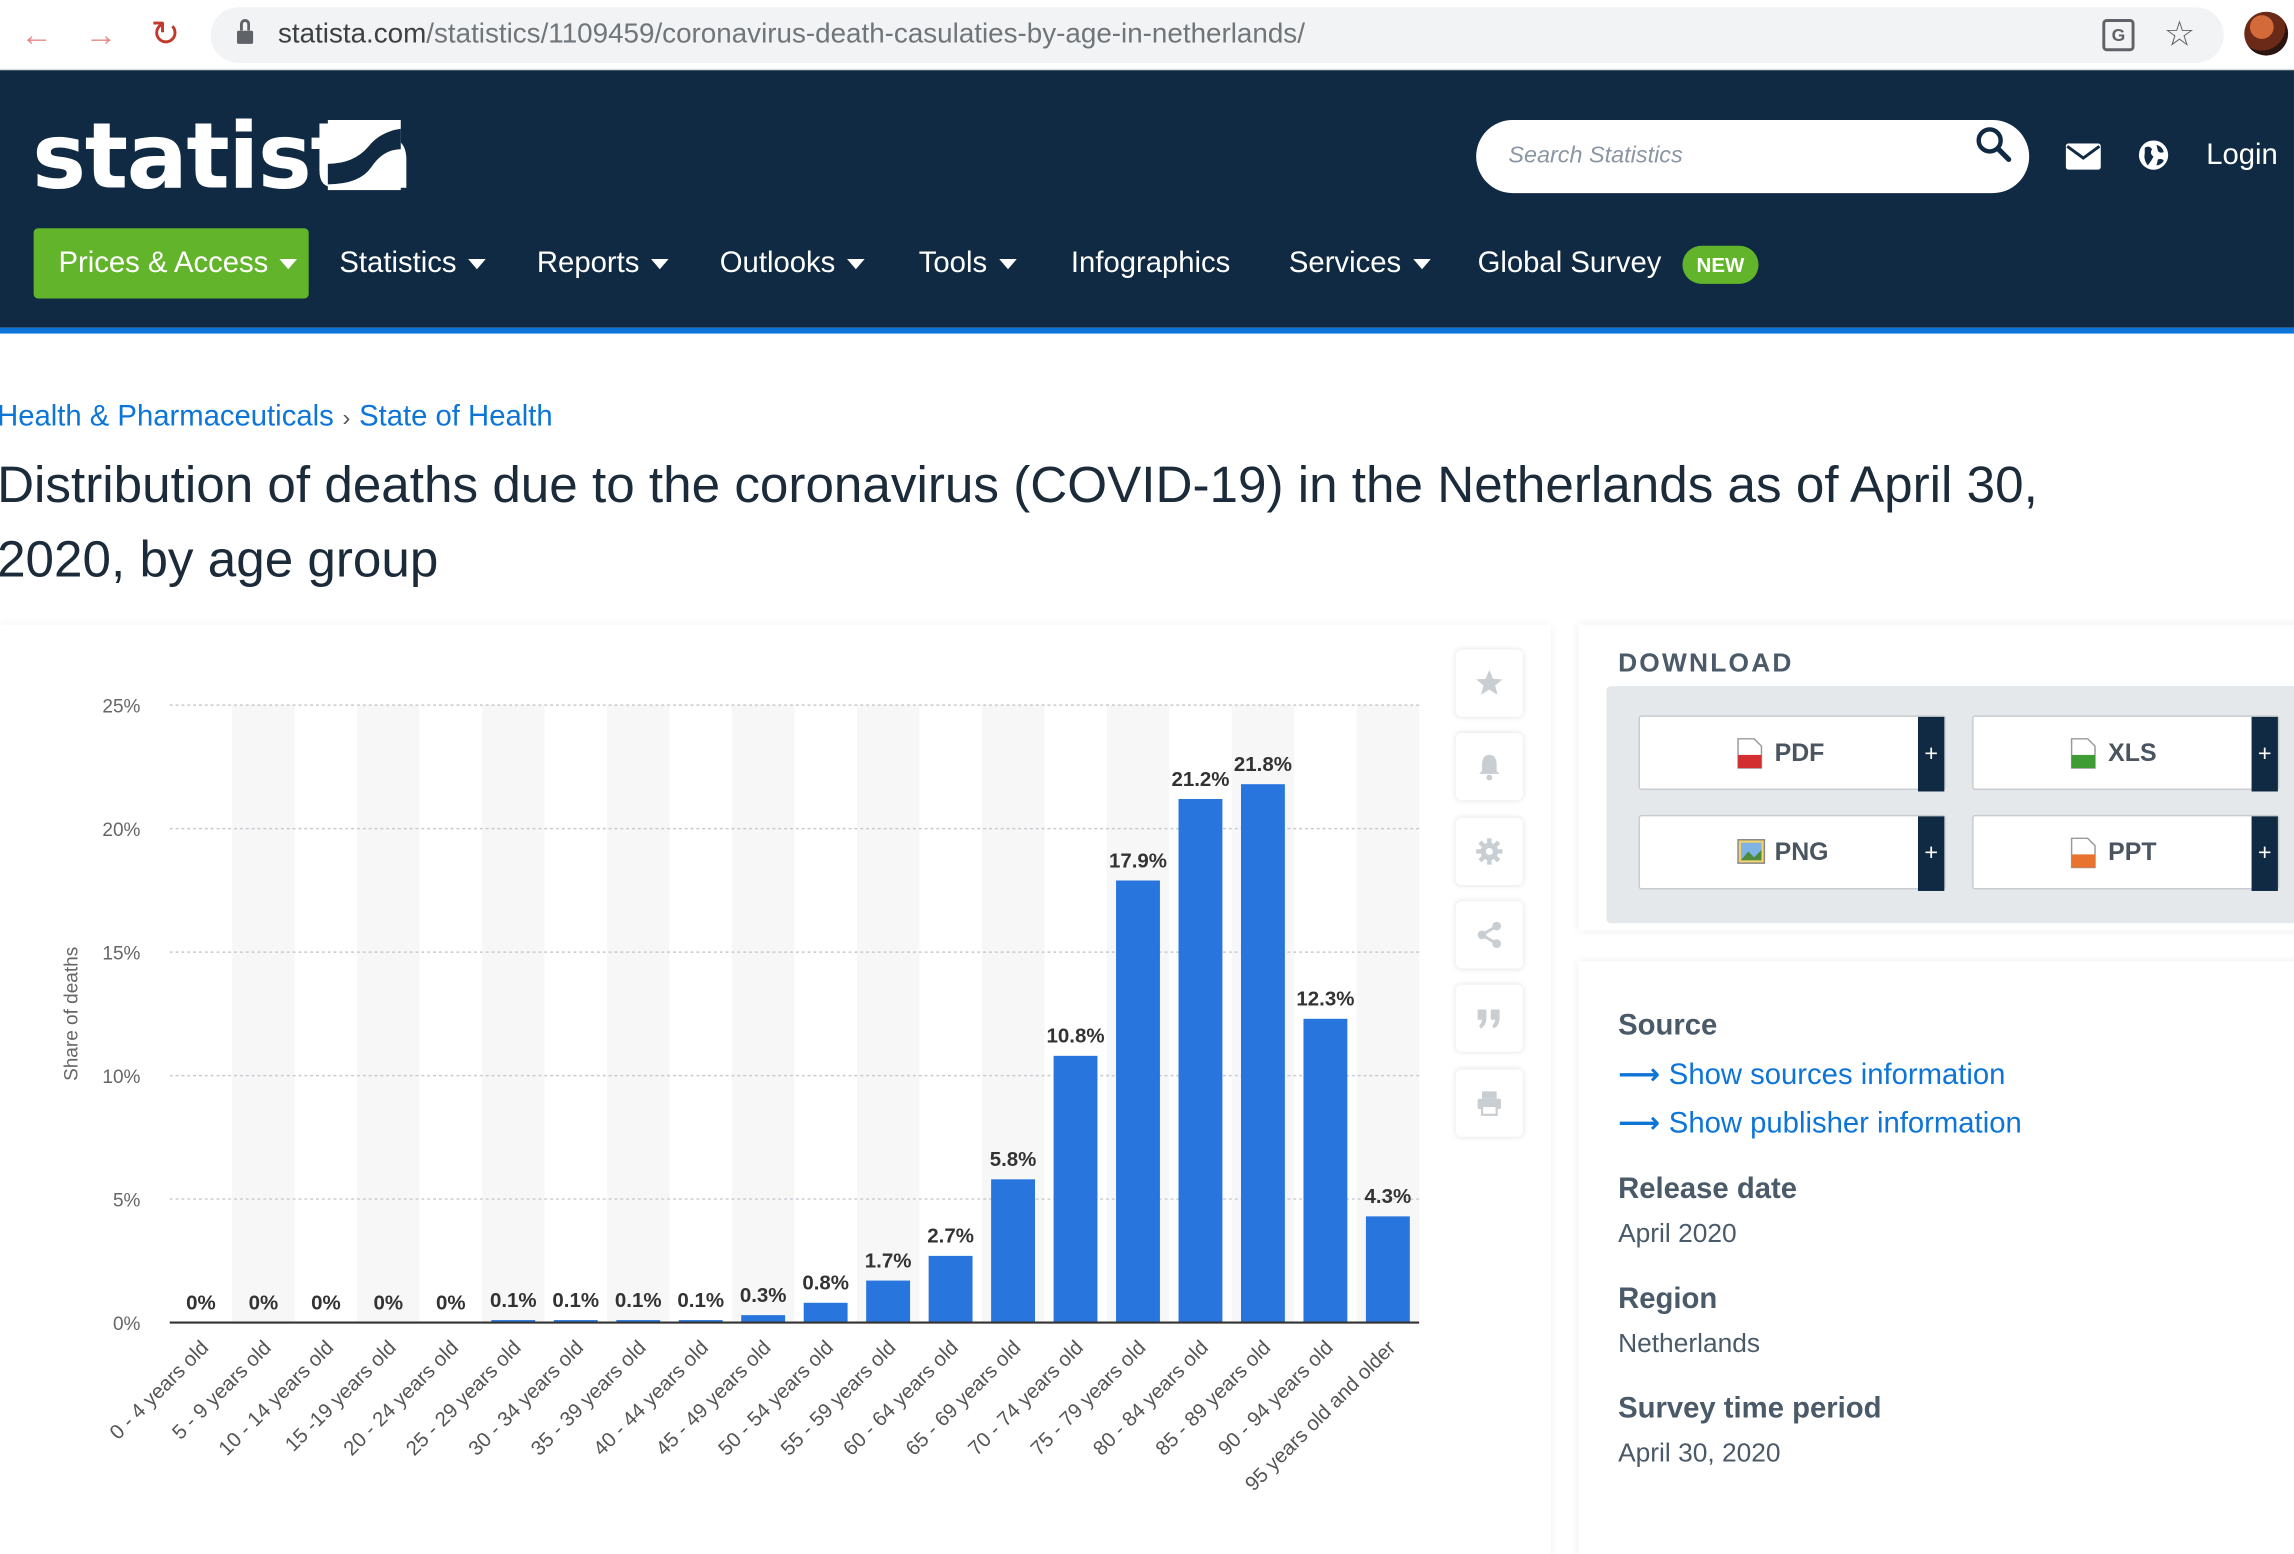  Describe the element at coordinates (1750, 753) in the screenshot. I see `pdf-file-icon` at that location.